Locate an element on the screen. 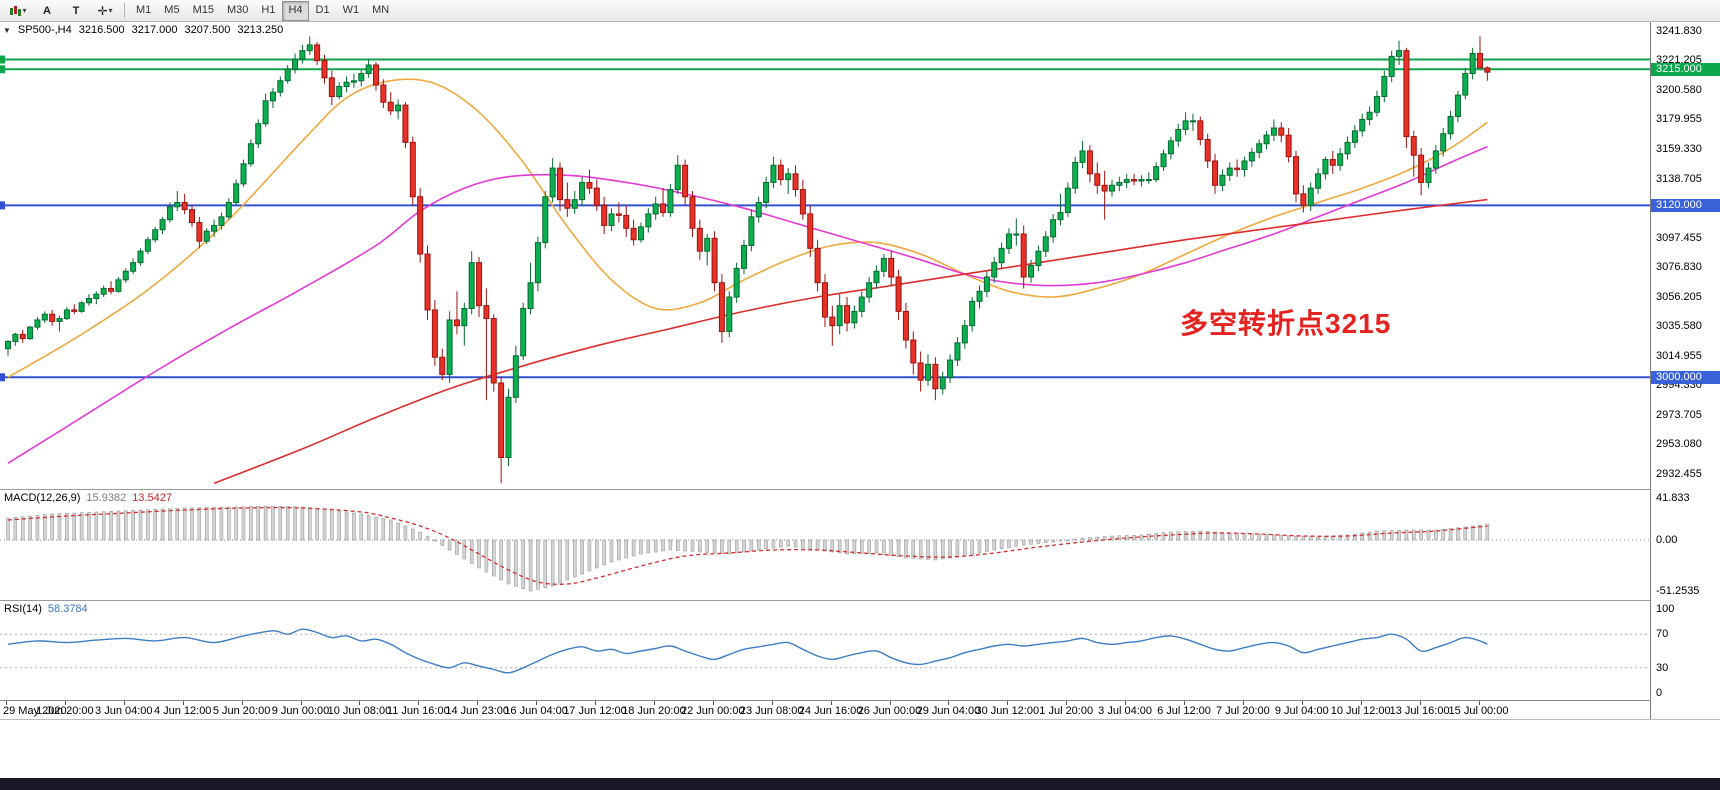 This screenshot has height=790, width=1720. time-axis-label: 22 Jun 00:00 is located at coordinates (712, 711).